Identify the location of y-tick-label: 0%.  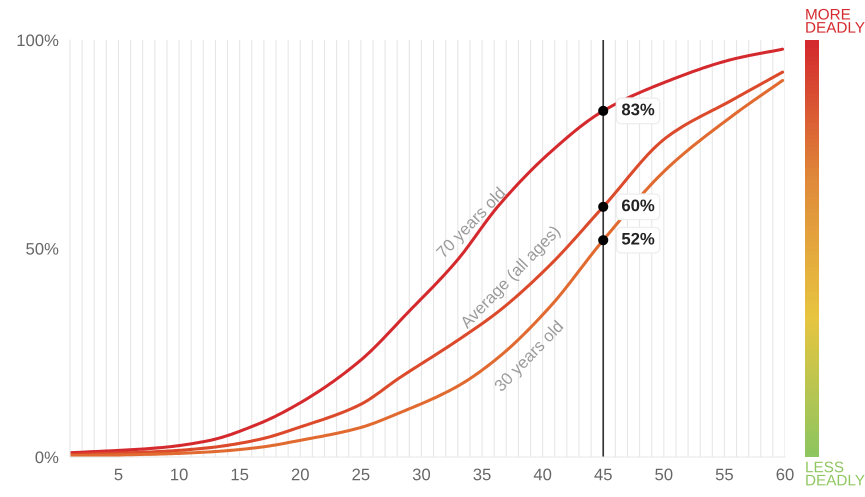
(46, 457).